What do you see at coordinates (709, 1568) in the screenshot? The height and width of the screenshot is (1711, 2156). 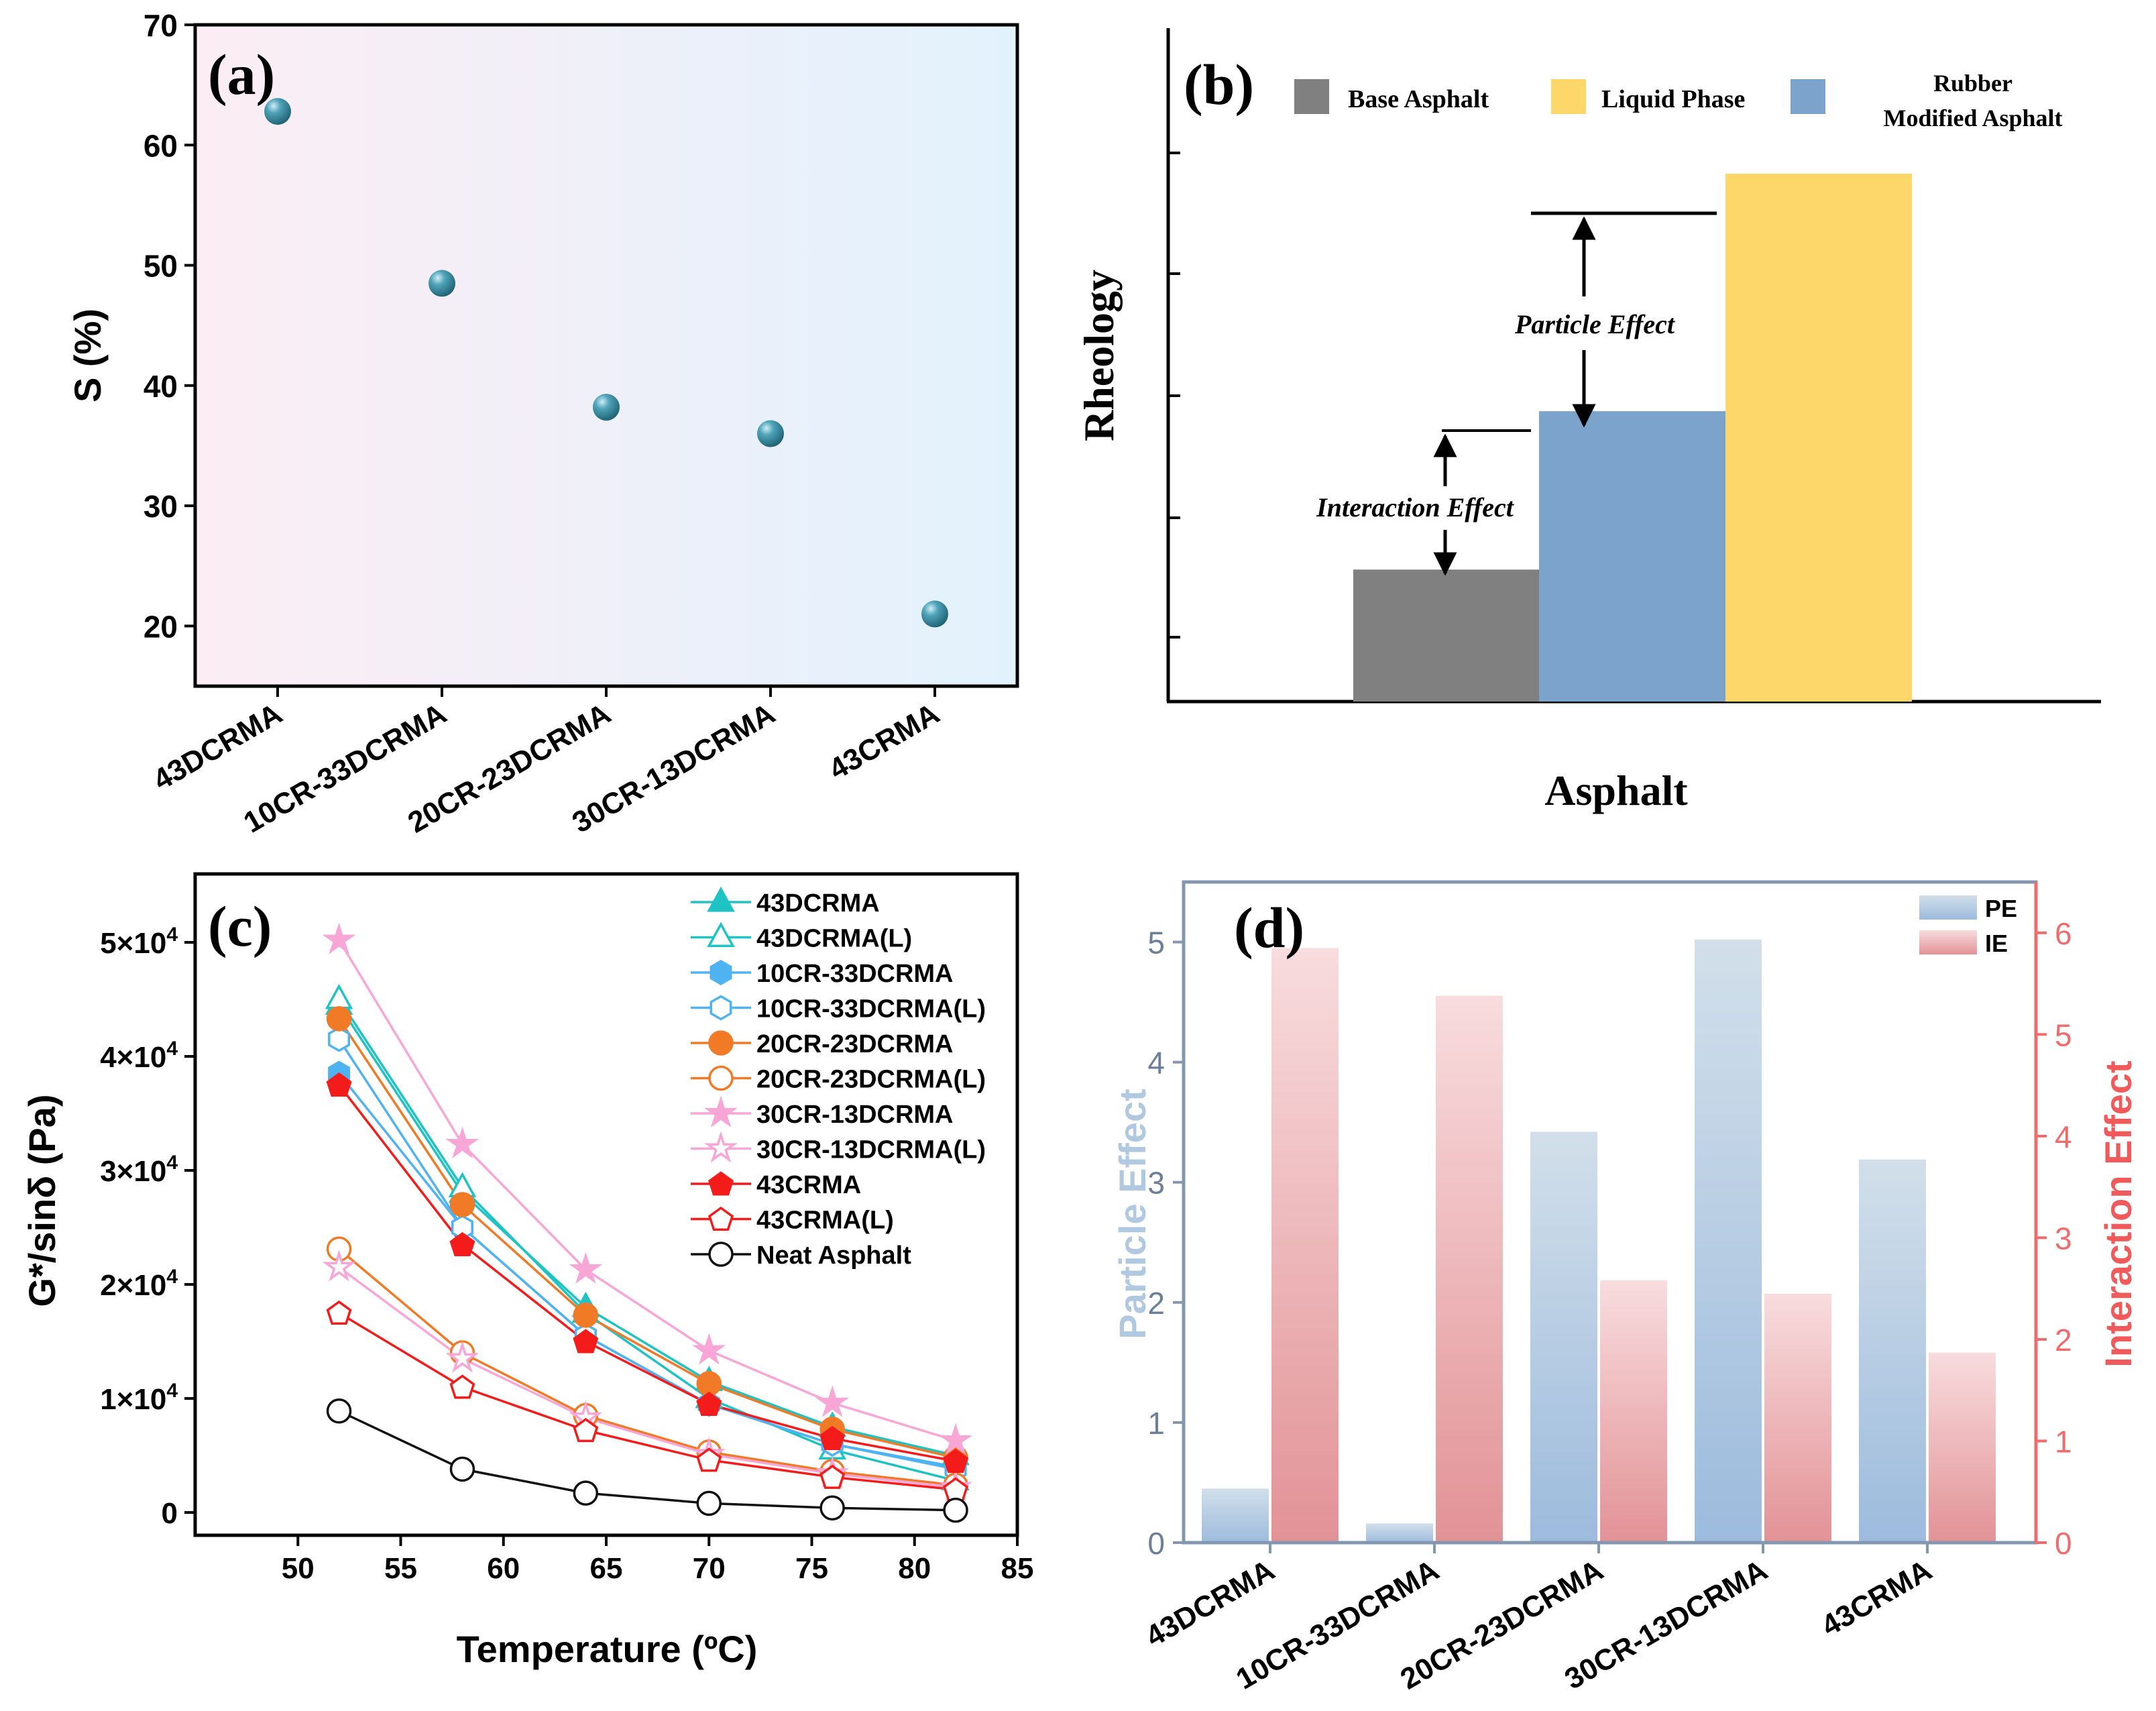 I see `panel-c-xtick-label: 70` at bounding box center [709, 1568].